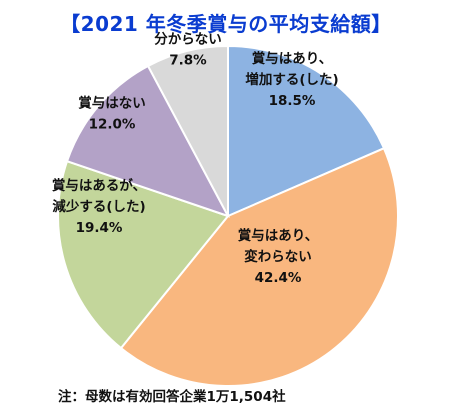 The height and width of the screenshot is (411, 452). What do you see at coordinates (188, 61) in the screenshot?
I see `slice-value-label: 7.8%` at bounding box center [188, 61].